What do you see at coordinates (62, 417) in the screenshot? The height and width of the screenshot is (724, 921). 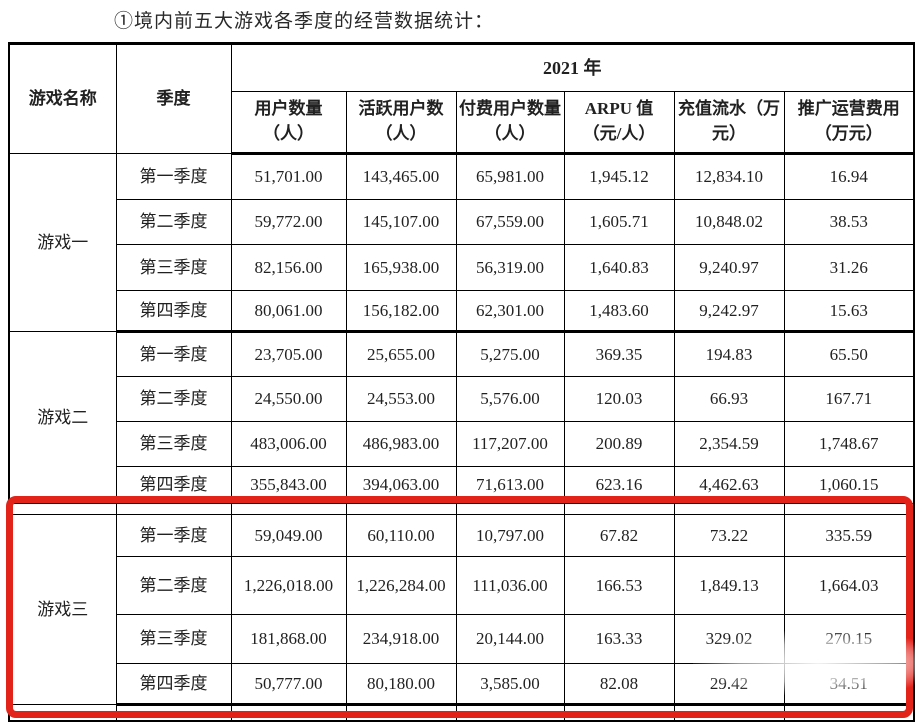 I see `game-name-cell: 游戏二` at bounding box center [62, 417].